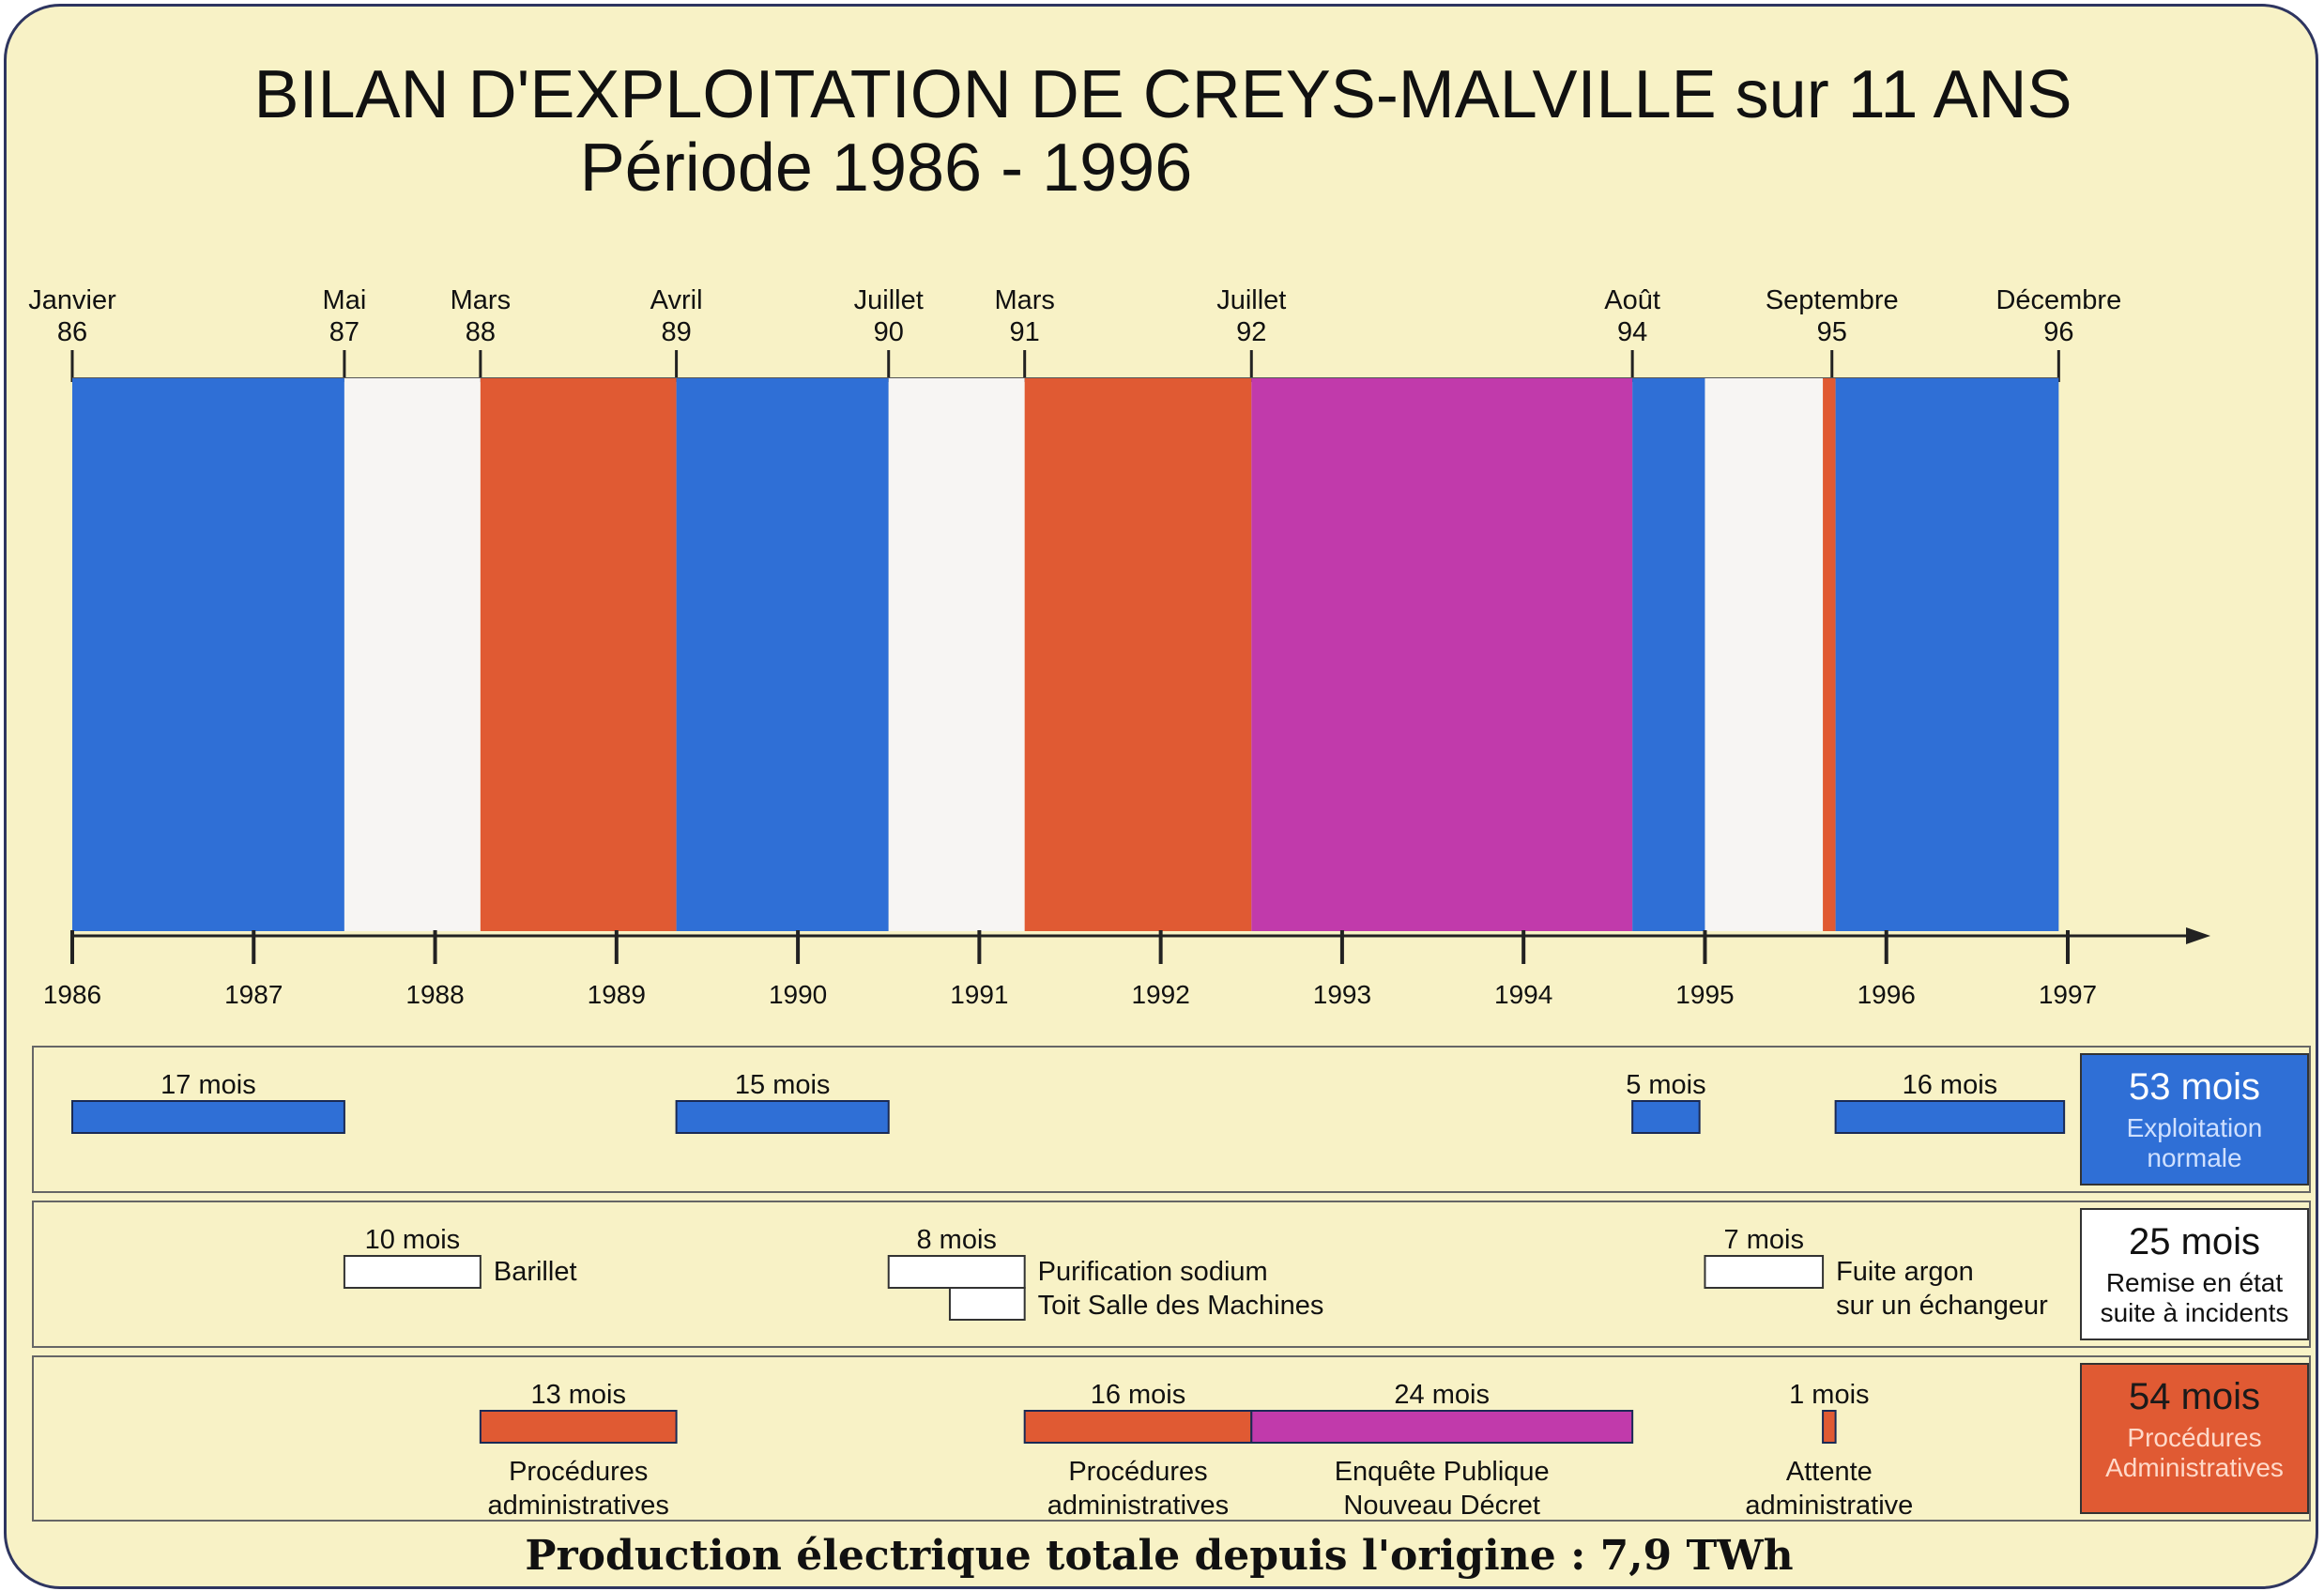 This screenshot has width=2324, height=1591. Describe the element at coordinates (2058, 300) in the screenshot. I see `period-label-month: Décembre` at that location.